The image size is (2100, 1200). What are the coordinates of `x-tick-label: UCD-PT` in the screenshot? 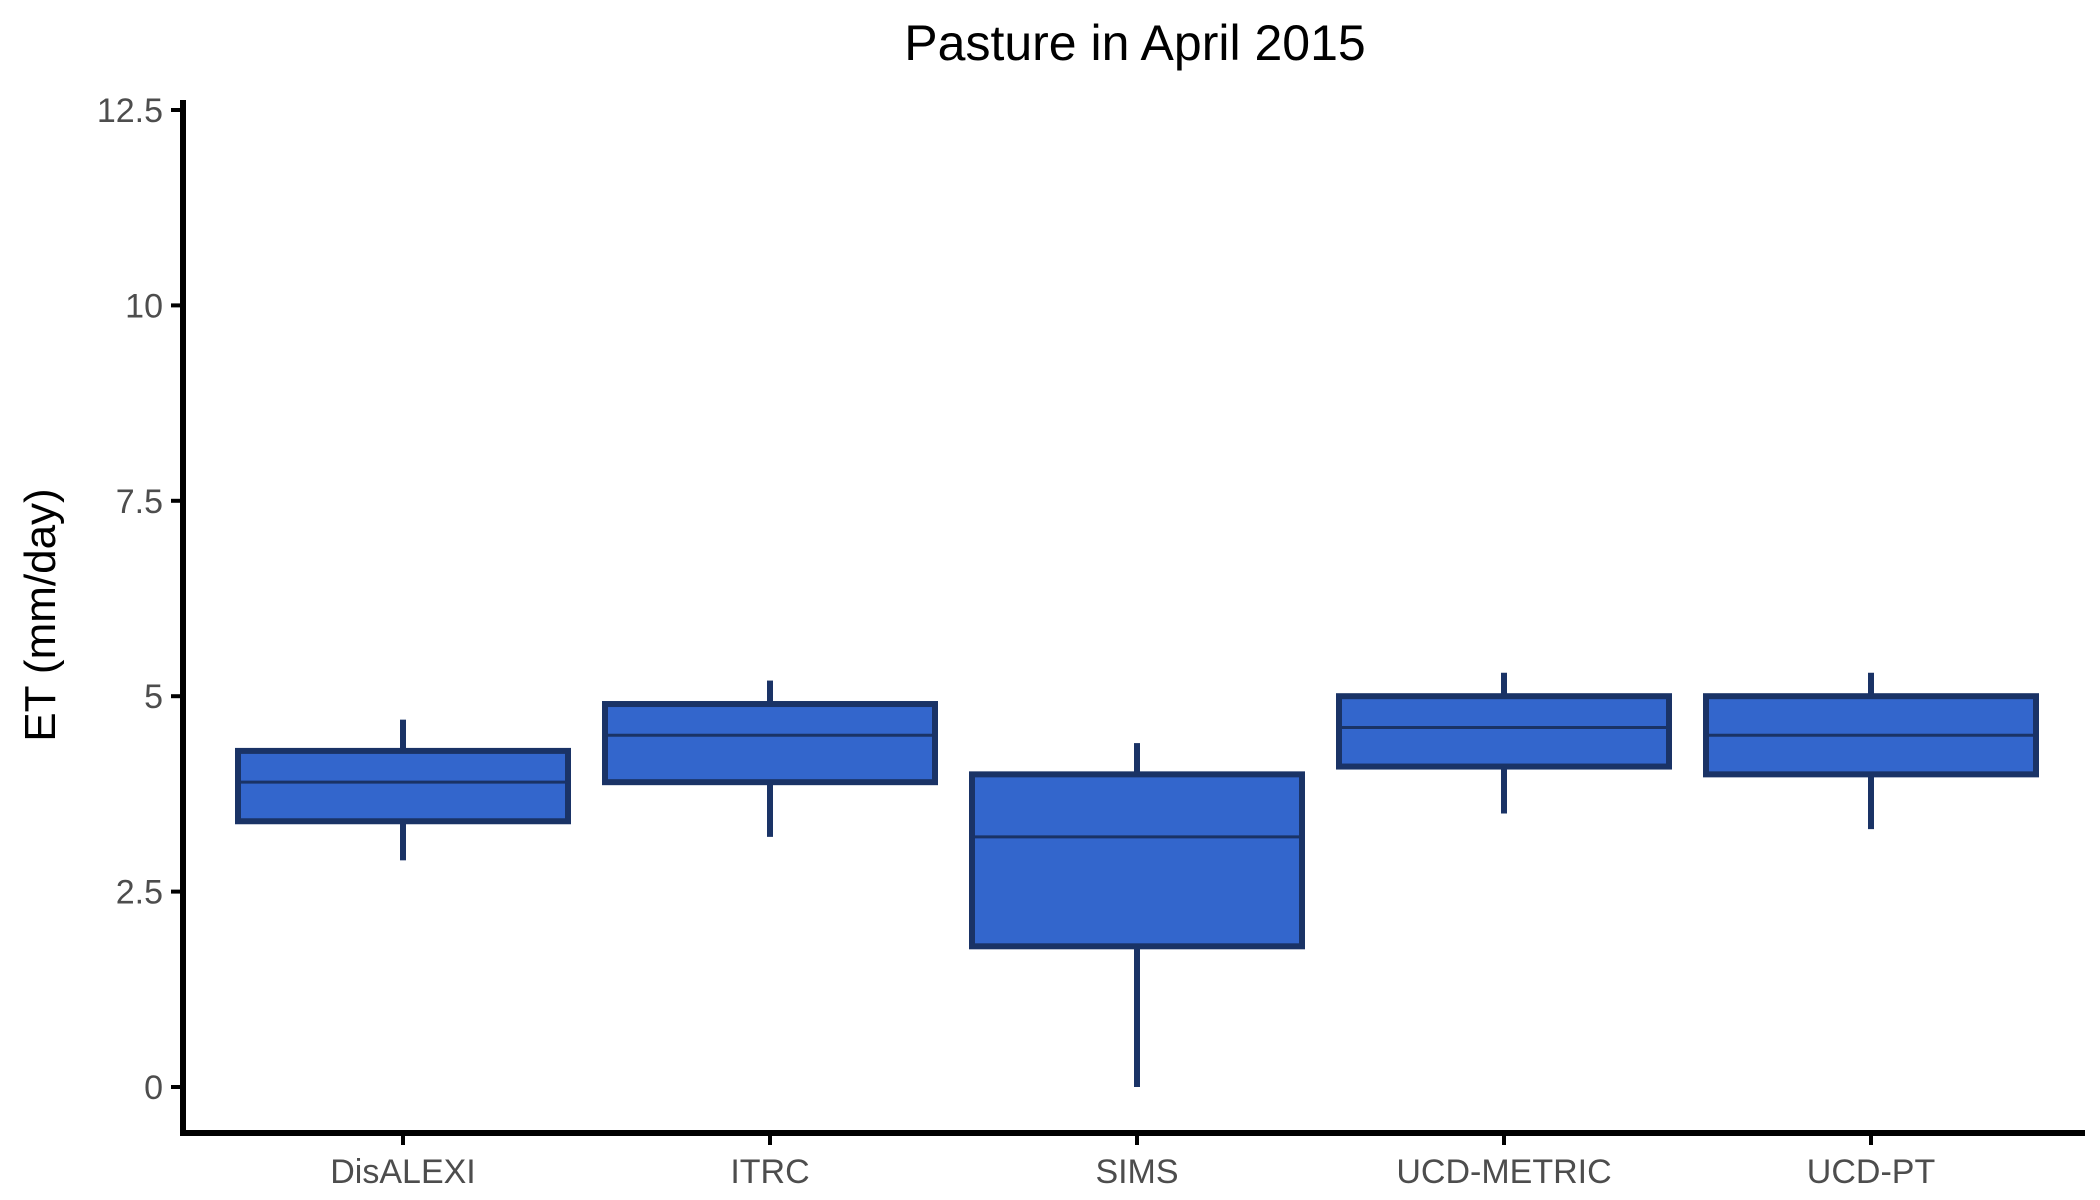 It's located at (1871, 1172).